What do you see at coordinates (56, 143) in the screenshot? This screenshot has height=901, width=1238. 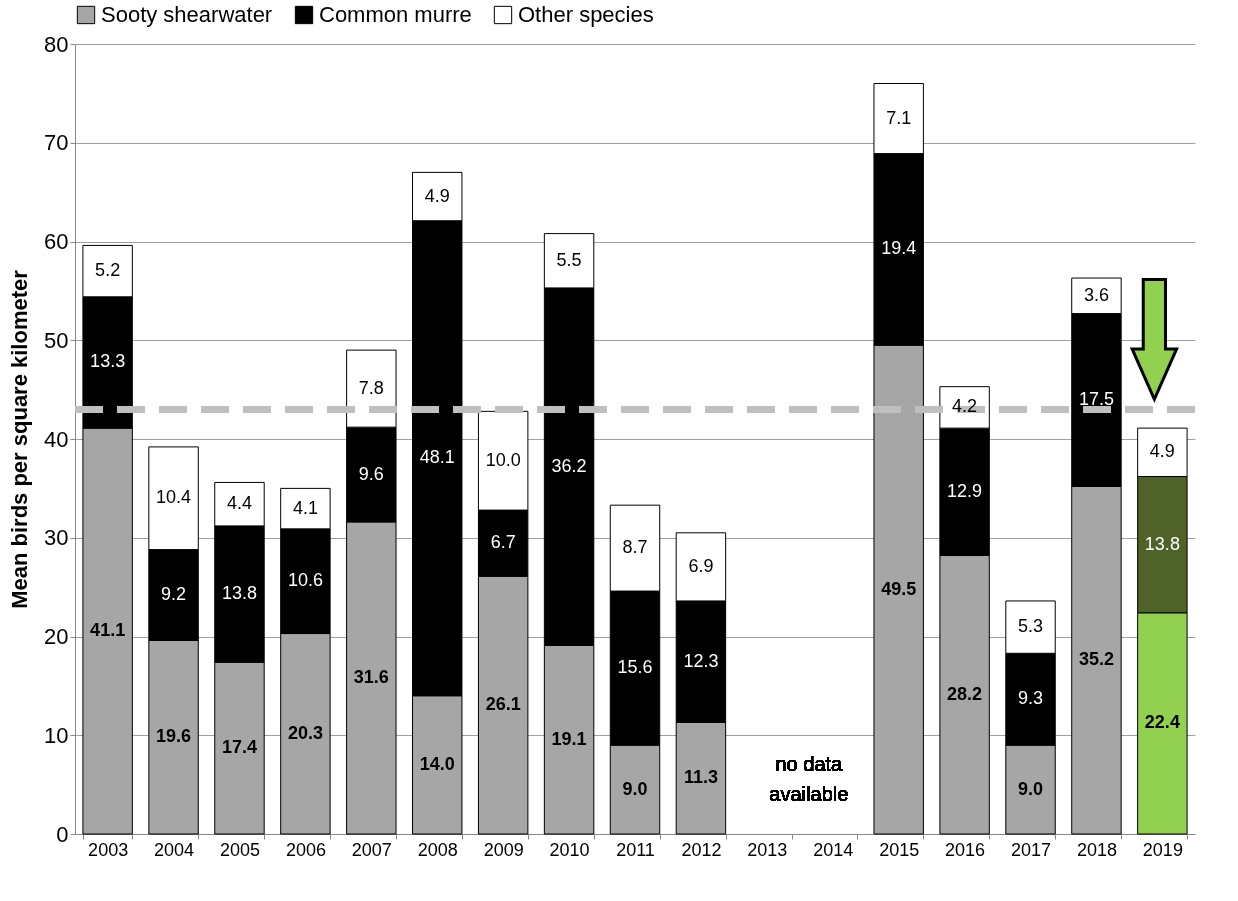 I see `y-tick-label: 70` at bounding box center [56, 143].